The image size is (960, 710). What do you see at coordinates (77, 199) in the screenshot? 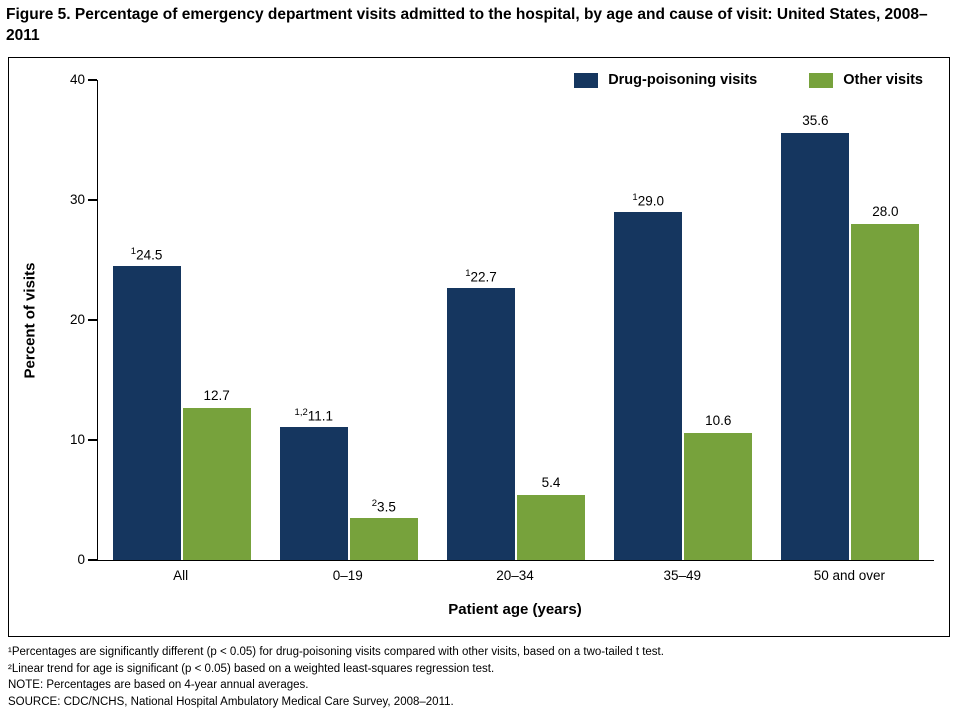
I see `y-tick-label-30: 30` at bounding box center [77, 199].